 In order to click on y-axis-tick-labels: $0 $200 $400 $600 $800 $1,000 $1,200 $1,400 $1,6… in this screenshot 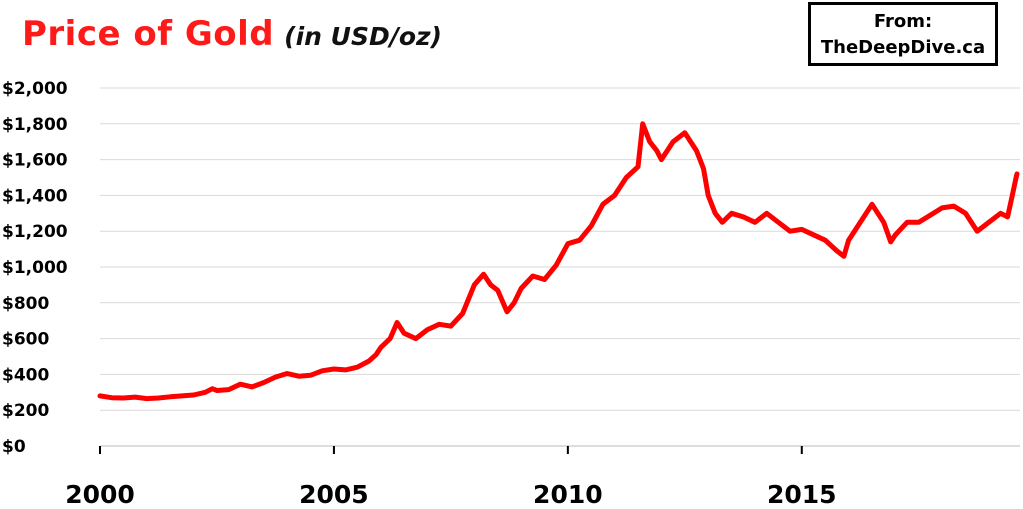, I will do `click(35, 268)`.